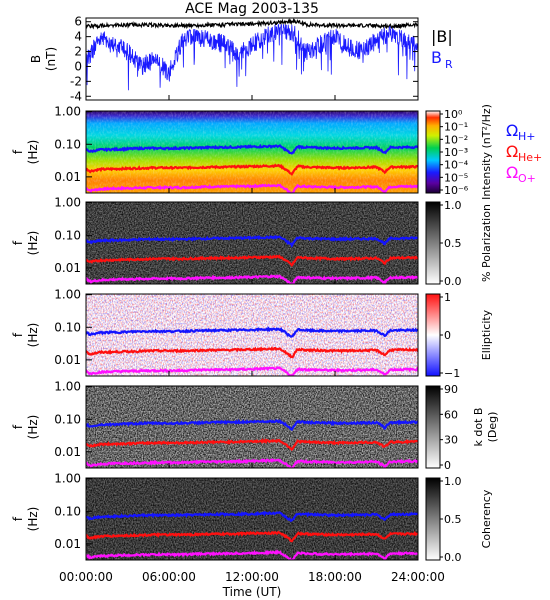  Describe the element at coordinates (486, 243) in the screenshot. I see `colorbar-label: % Polarization` at that location.